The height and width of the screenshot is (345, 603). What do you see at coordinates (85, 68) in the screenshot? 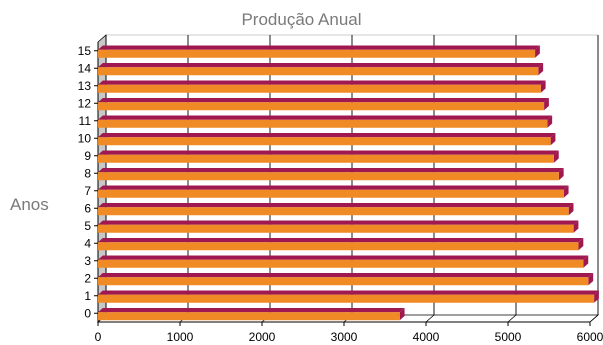
I see `y-tick-label: 14` at bounding box center [85, 68].